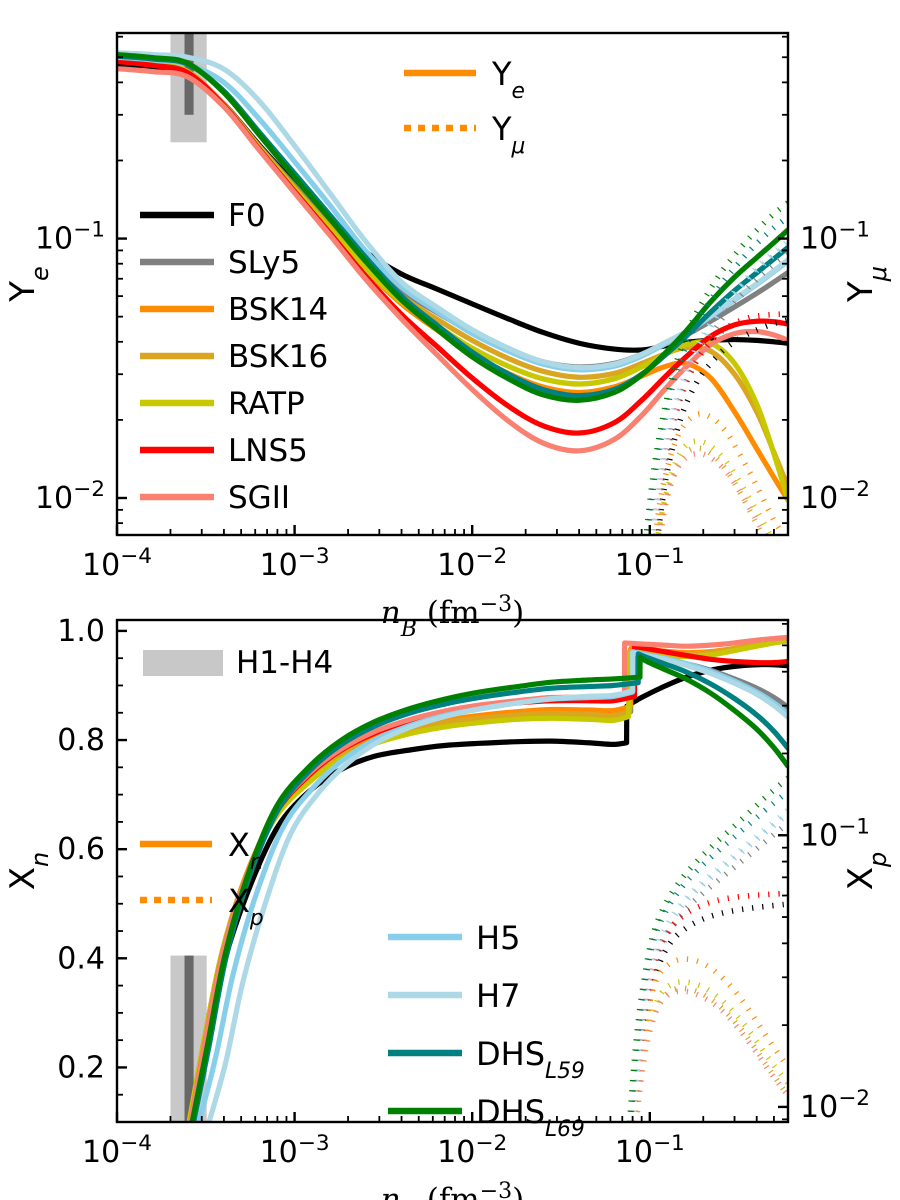  What do you see at coordinates (246, 850) in the screenshot?
I see `legend-label: Xn` at bounding box center [246, 850].